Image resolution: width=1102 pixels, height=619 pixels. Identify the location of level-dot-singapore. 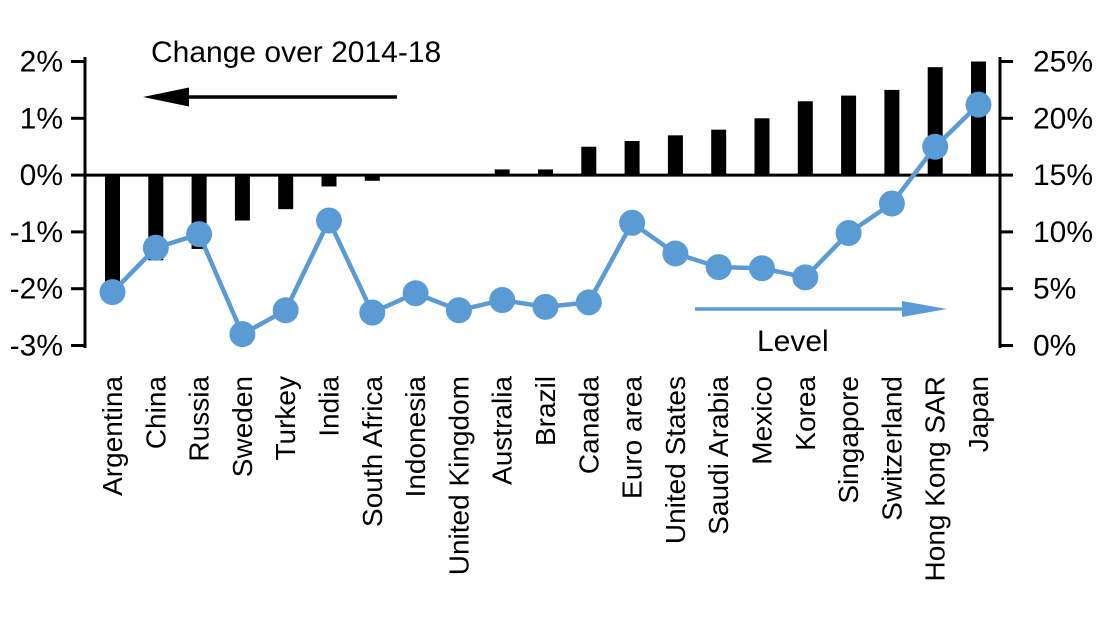
(848, 233).